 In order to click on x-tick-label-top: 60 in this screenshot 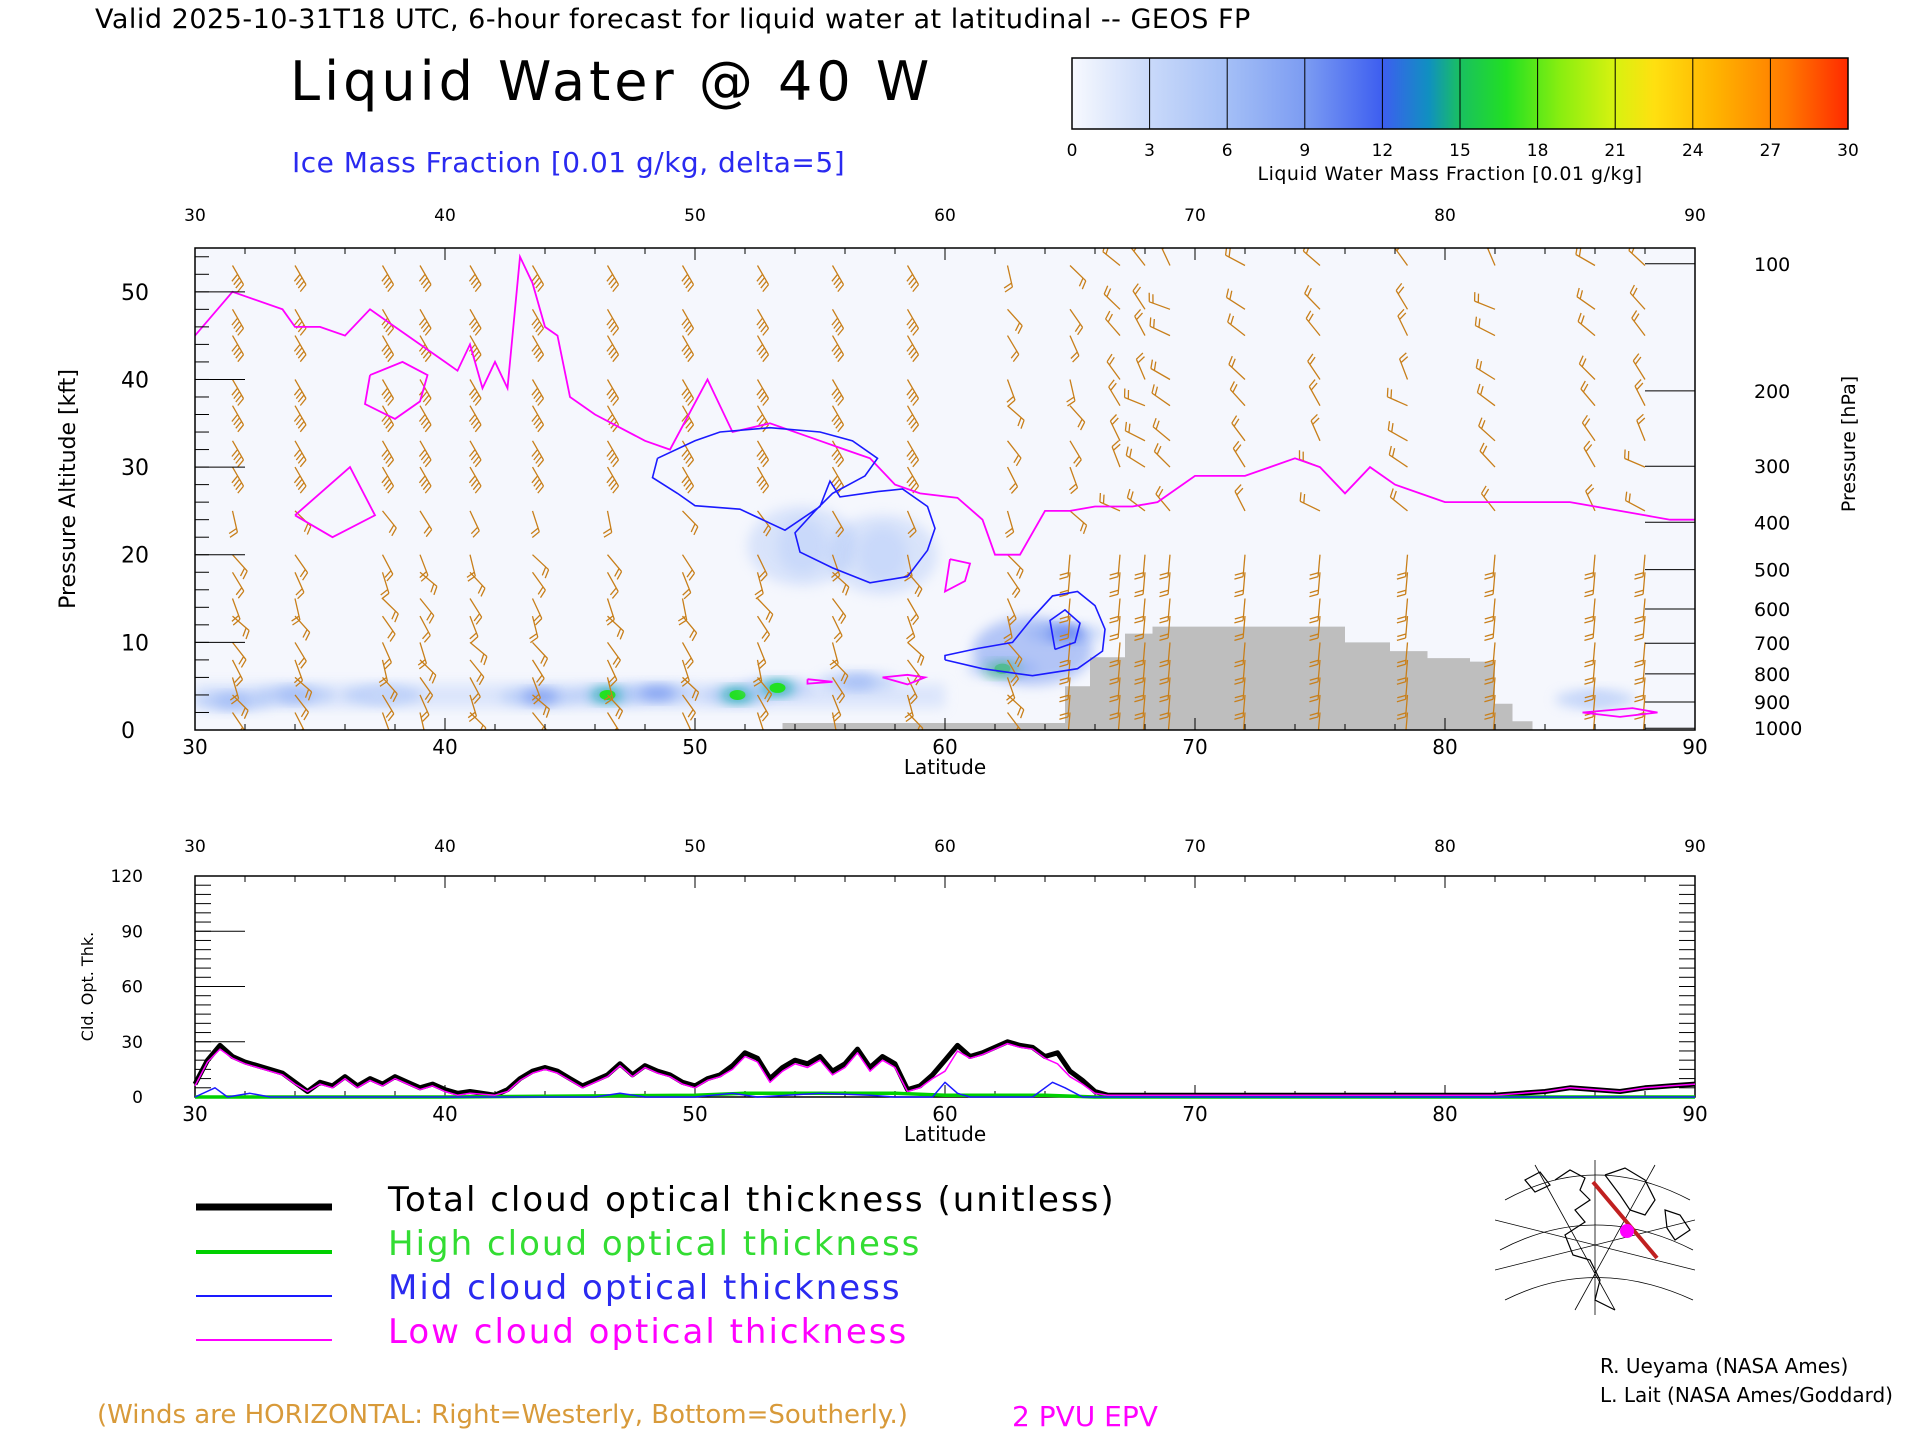, I will do `click(945, 216)`.